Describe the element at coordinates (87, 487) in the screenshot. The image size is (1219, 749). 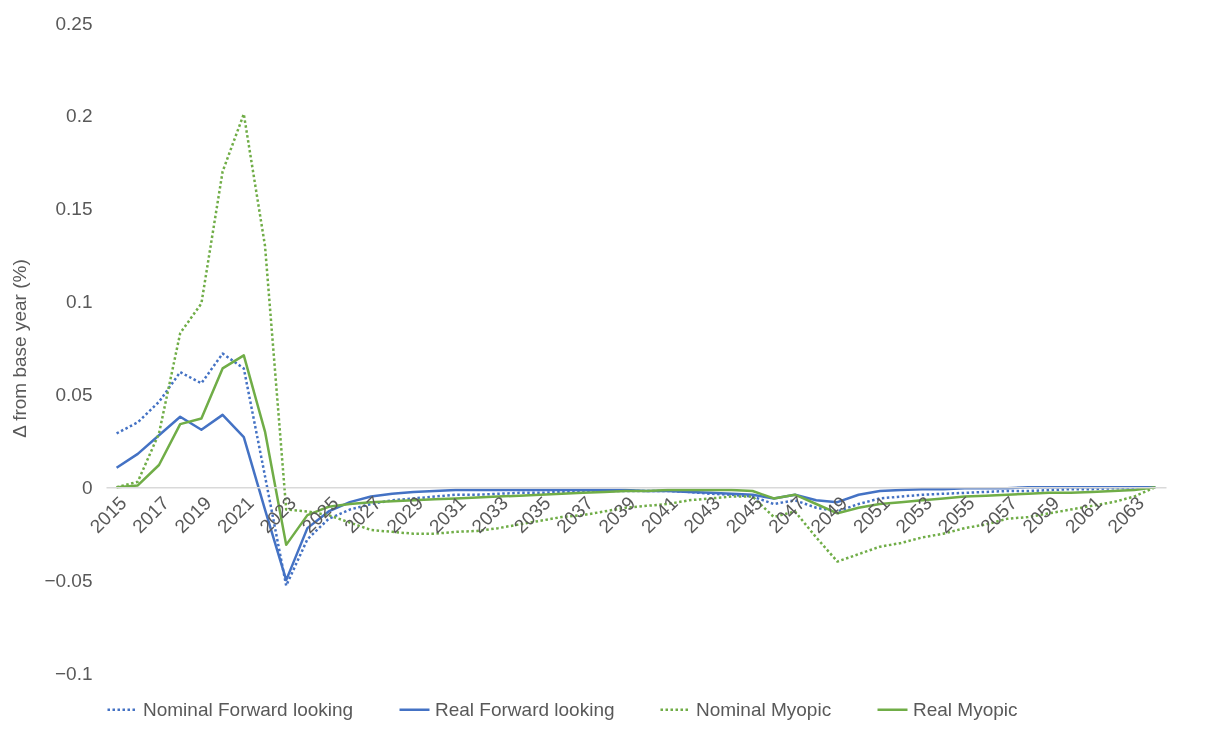
I see `y-tick-label: 0` at that location.